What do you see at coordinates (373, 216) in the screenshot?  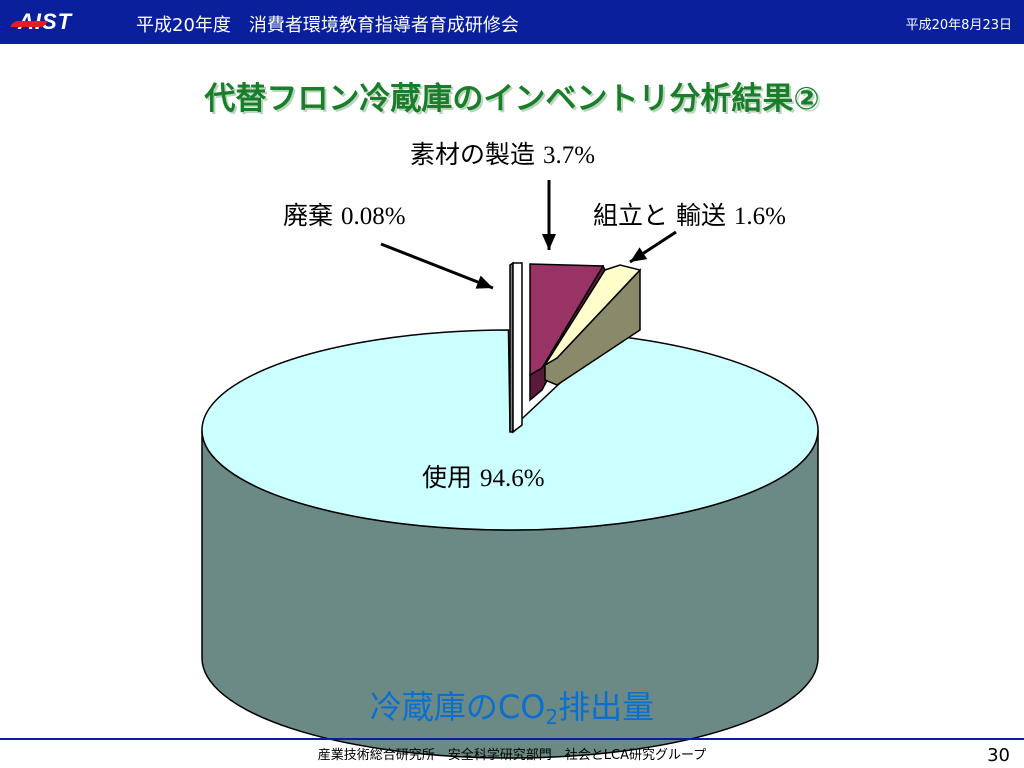 I see `slice-label-disposal-value: 0.08%` at bounding box center [373, 216].